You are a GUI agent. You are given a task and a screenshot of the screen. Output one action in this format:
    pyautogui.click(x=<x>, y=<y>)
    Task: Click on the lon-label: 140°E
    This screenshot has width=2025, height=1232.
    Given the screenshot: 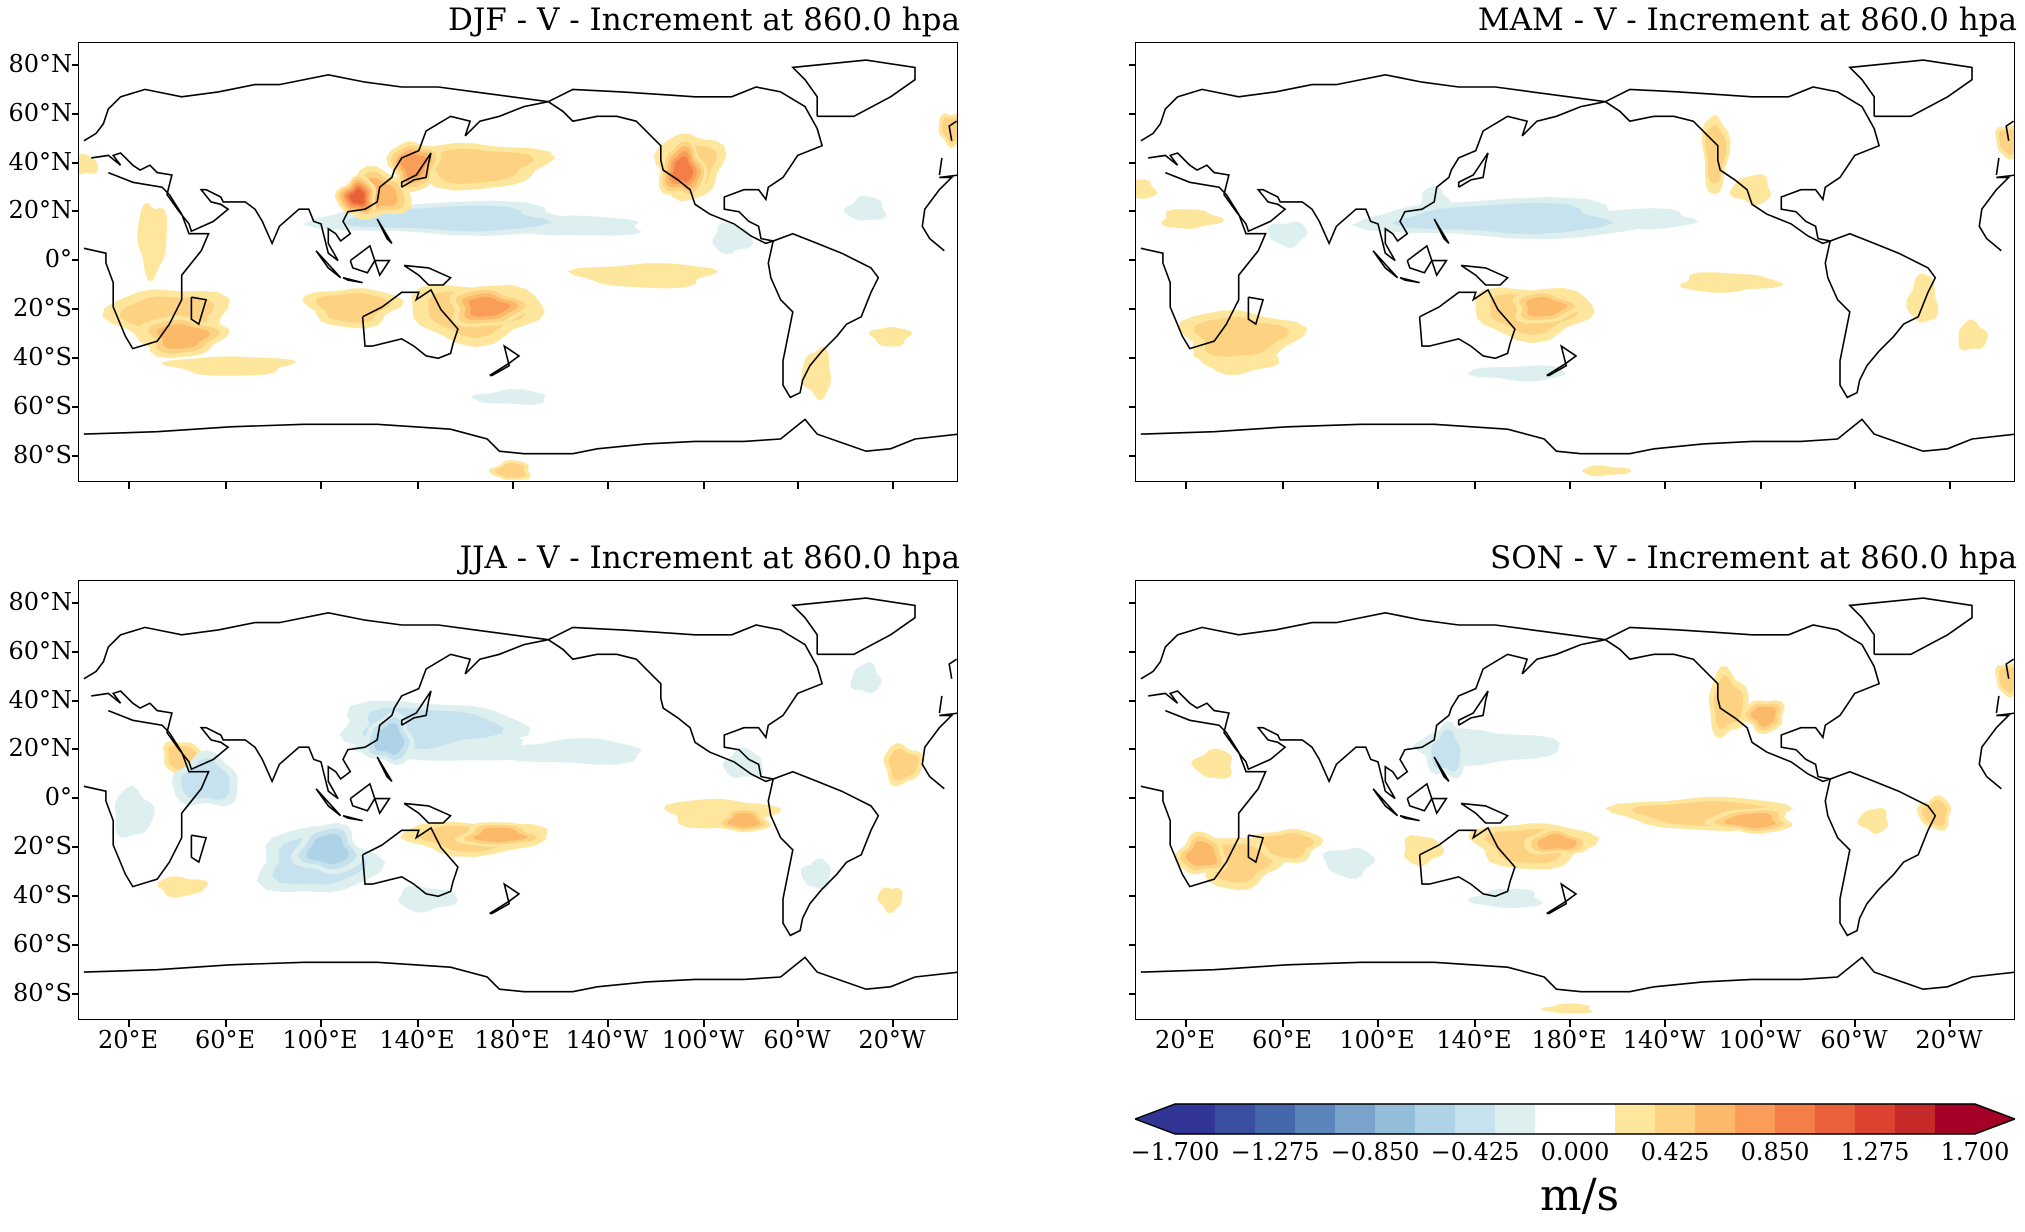 What is the action you would take?
    pyautogui.click(x=1474, y=1040)
    